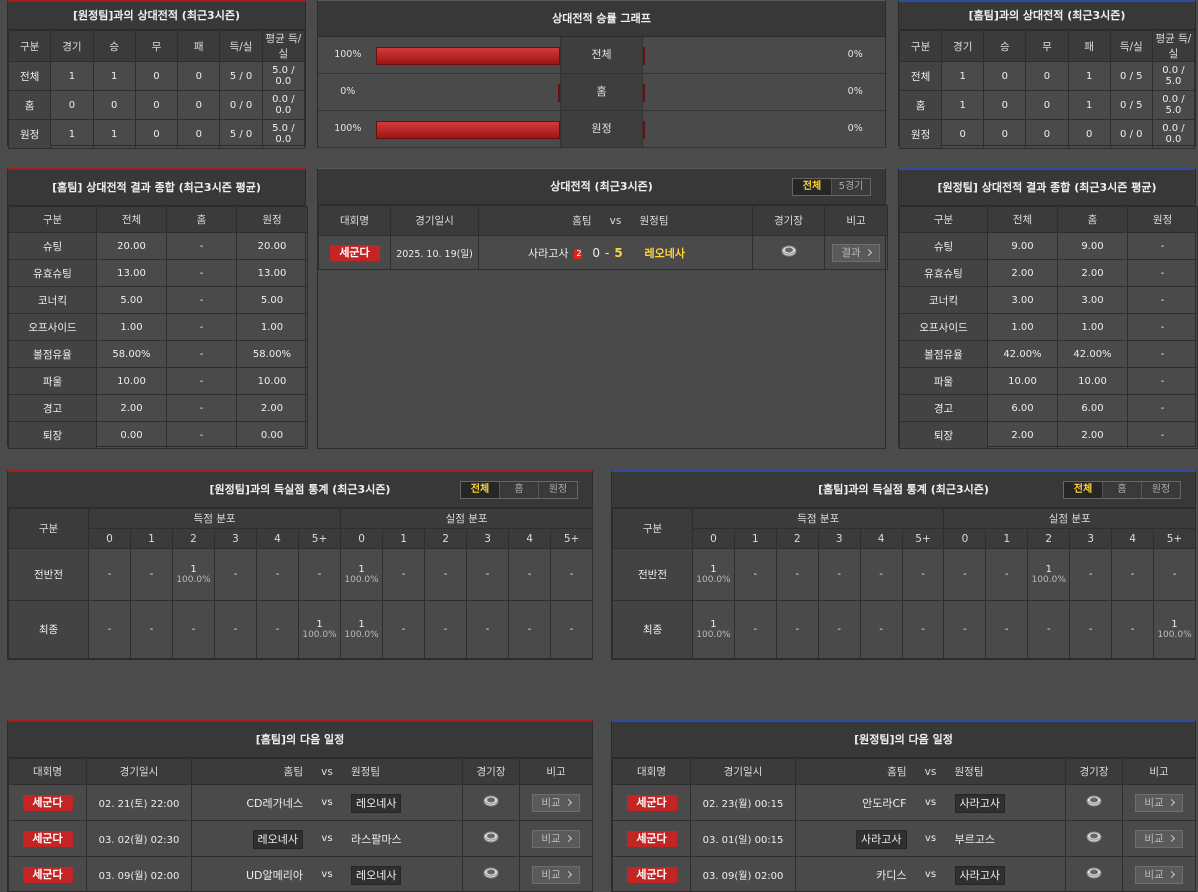  Describe the element at coordinates (156, 188) in the screenshot. I see `panel-title: [홈팀] 상대전적 결과 종합 (최근3시즌 평균)` at that location.